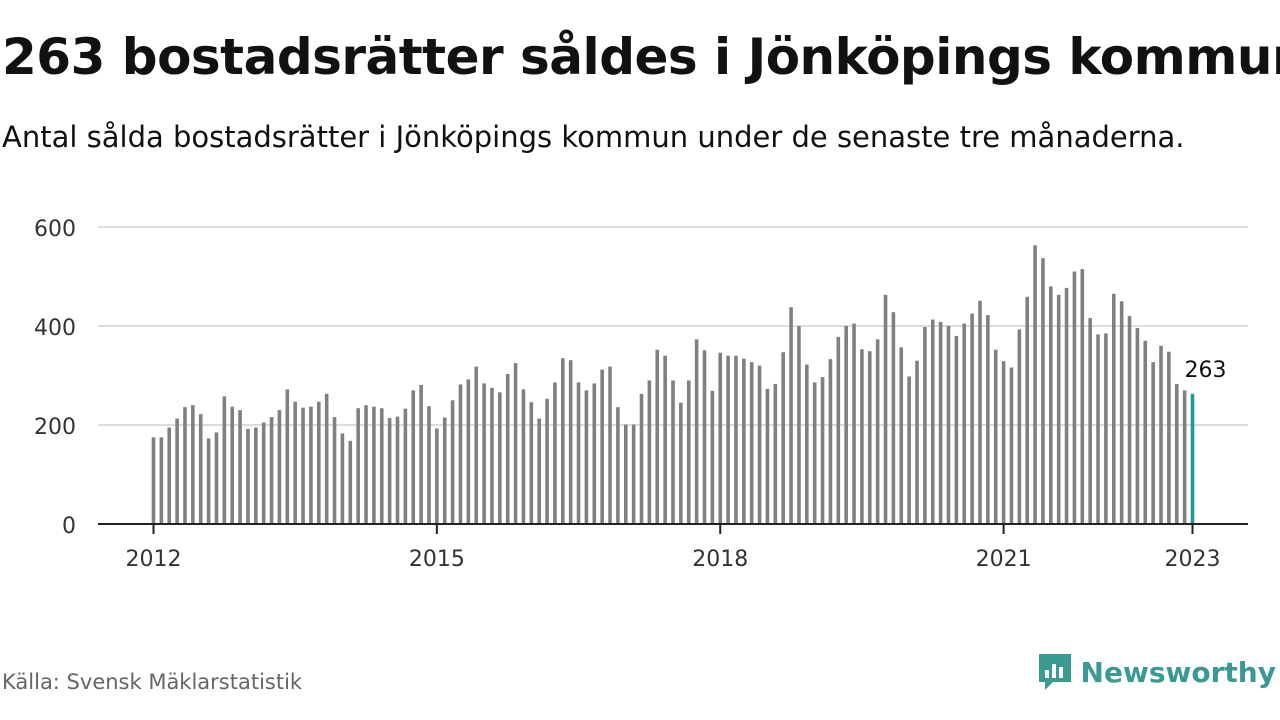 The width and height of the screenshot is (1280, 720). Describe the element at coordinates (152, 682) in the screenshot. I see `source-note: Källa: Svensk Mäklarstatistik` at that location.